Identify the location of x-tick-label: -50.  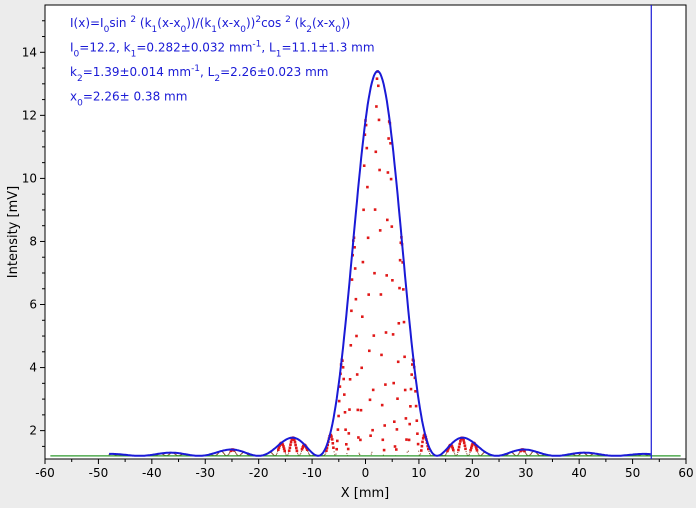
(99, 473).